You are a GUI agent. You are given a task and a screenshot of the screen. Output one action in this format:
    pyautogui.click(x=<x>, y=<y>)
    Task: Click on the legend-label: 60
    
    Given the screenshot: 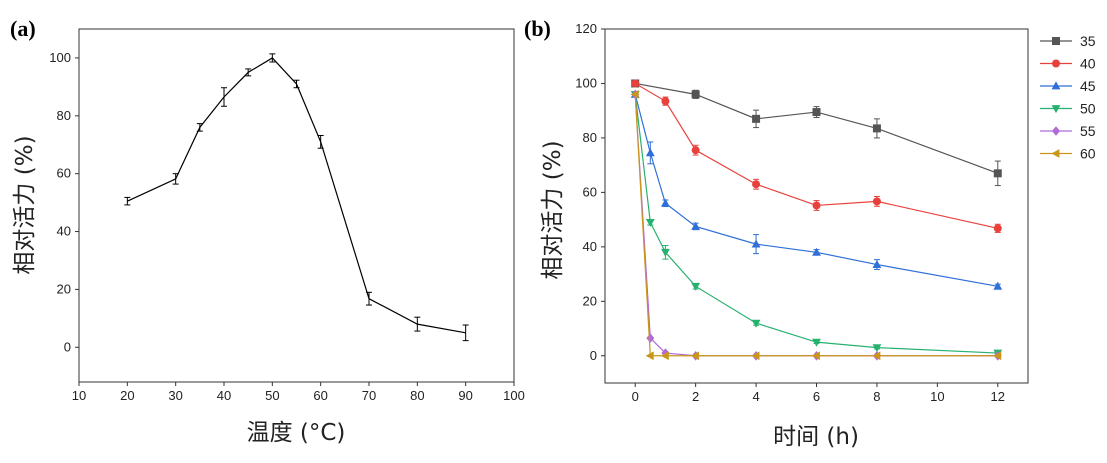 What is the action you would take?
    pyautogui.click(x=1088, y=154)
    